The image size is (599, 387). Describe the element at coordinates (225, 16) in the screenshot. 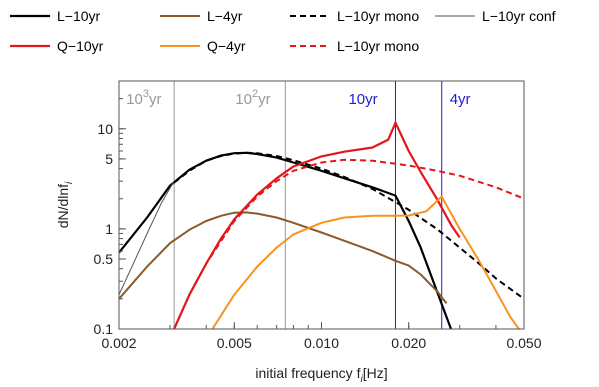

I see `legend-label: L−4yr` at that location.